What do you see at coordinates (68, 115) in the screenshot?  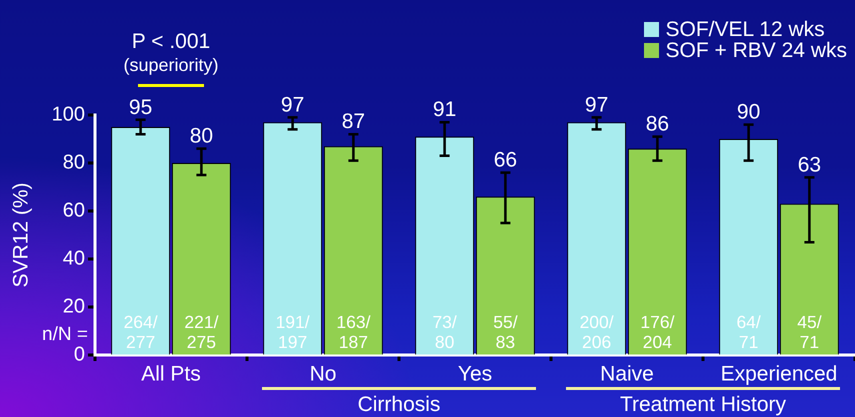 I see `y-tick-label: 100` at bounding box center [68, 115].